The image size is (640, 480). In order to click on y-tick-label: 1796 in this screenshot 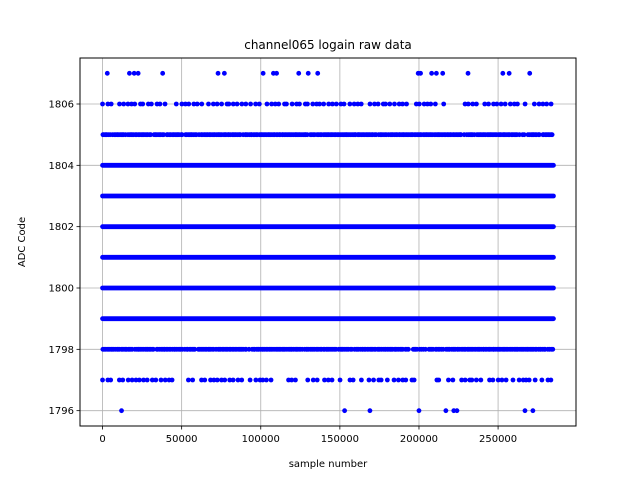, I will do `click(61, 411)`.